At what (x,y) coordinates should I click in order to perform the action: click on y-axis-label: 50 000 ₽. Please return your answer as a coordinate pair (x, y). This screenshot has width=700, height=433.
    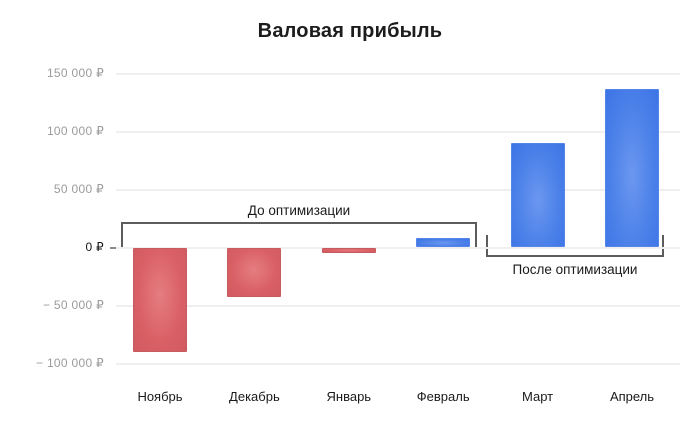
    Looking at the image, I should click on (78, 188).